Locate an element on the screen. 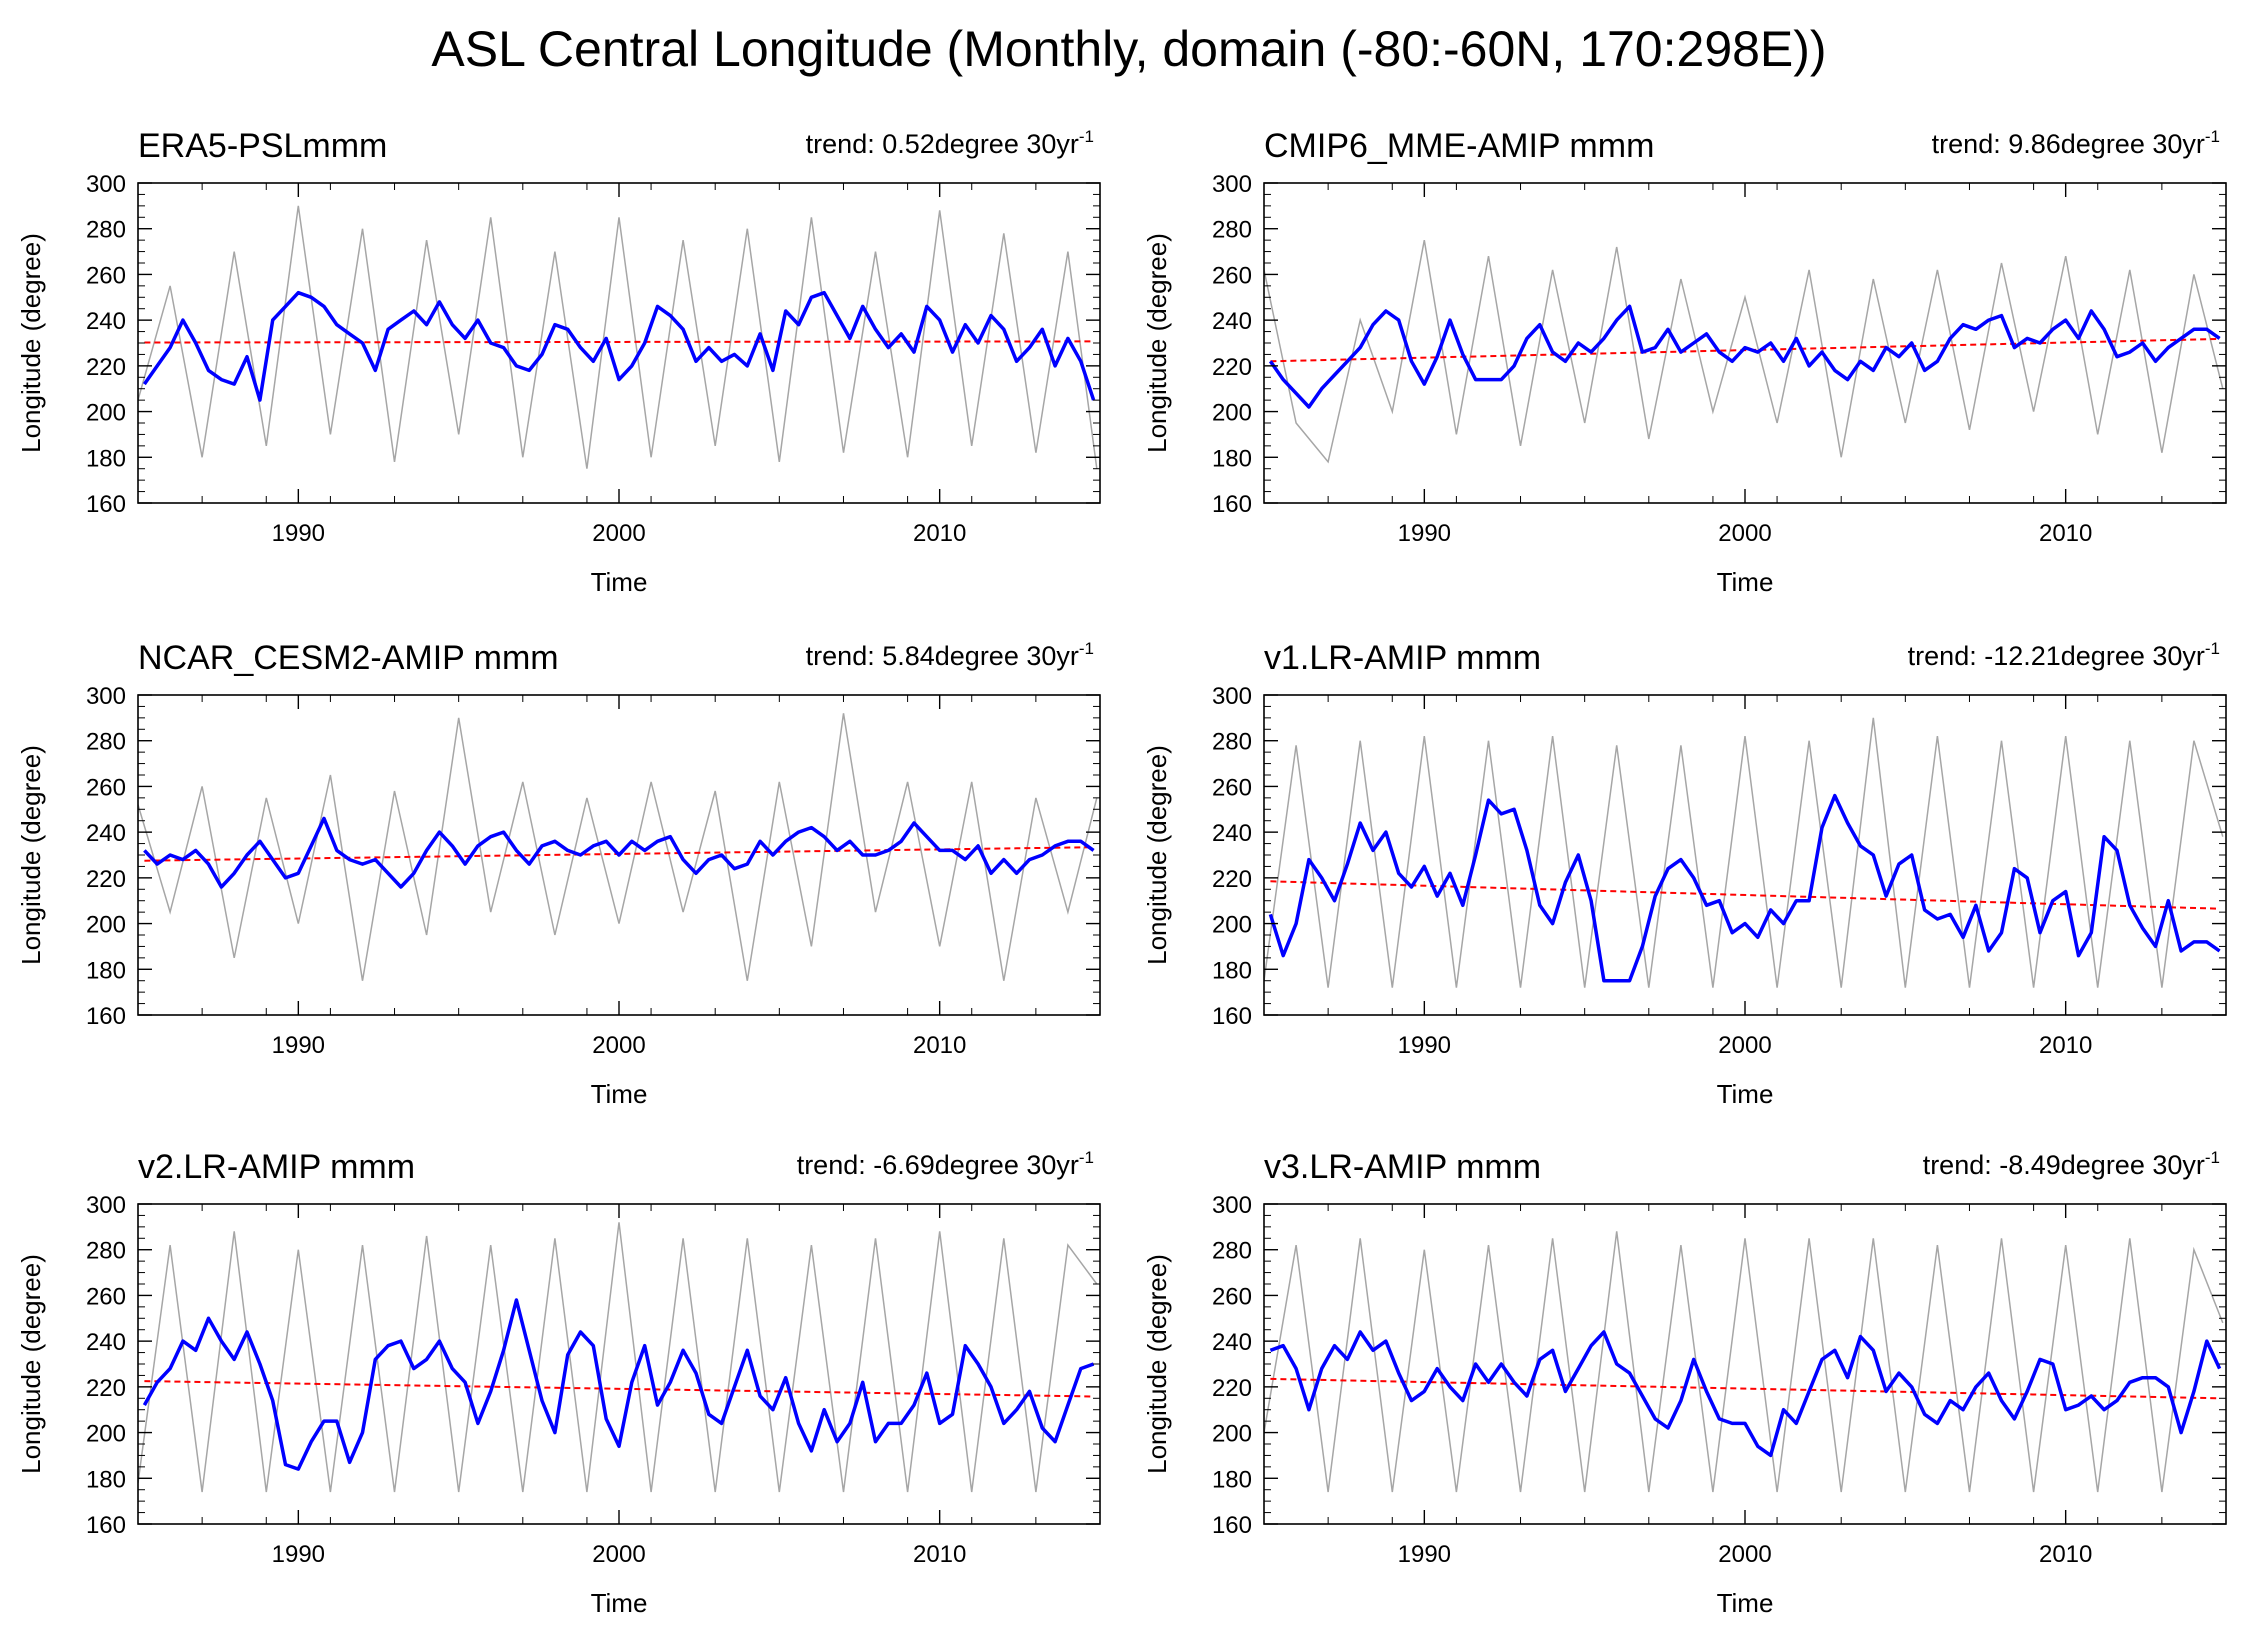 The image size is (2259, 1651). trend-text: trend: -8.49degree 30yr is located at coordinates (2064, 1165).